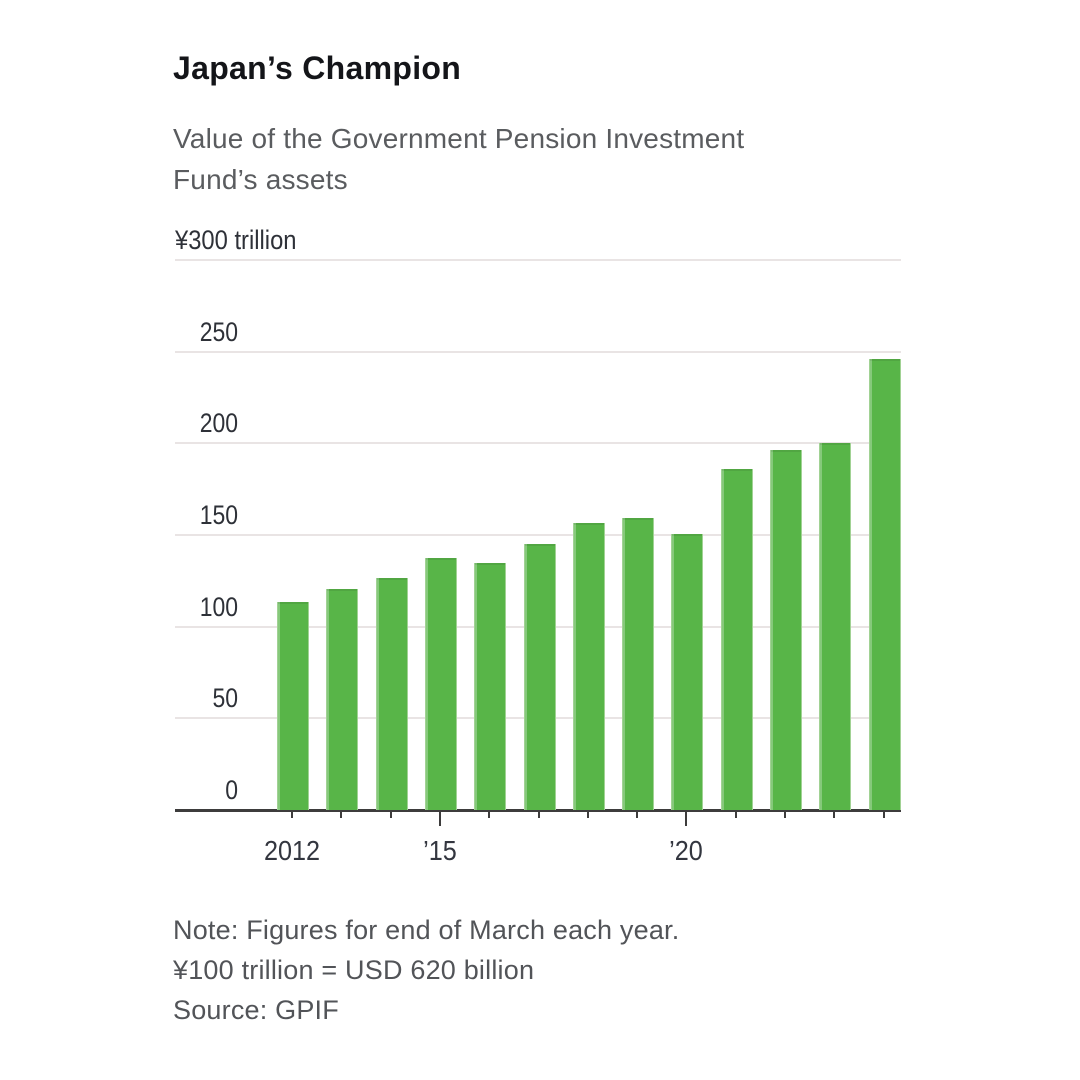  What do you see at coordinates (786, 629) in the screenshot?
I see `bar-2022` at bounding box center [786, 629].